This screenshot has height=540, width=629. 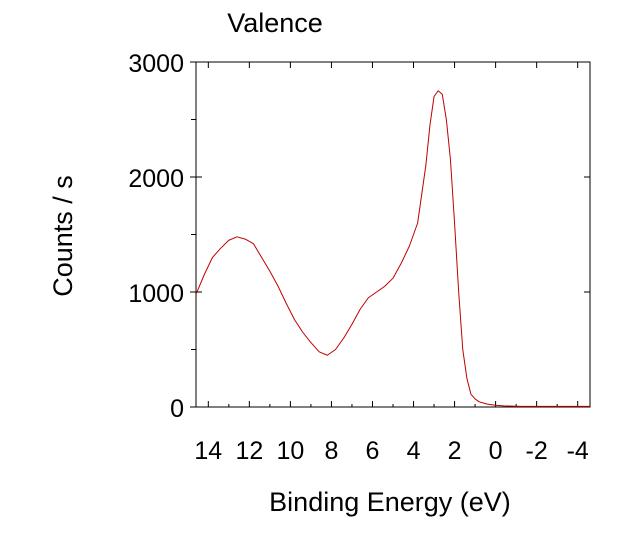 What do you see at coordinates (275, 23) in the screenshot?
I see `chart-title: Valence` at bounding box center [275, 23].